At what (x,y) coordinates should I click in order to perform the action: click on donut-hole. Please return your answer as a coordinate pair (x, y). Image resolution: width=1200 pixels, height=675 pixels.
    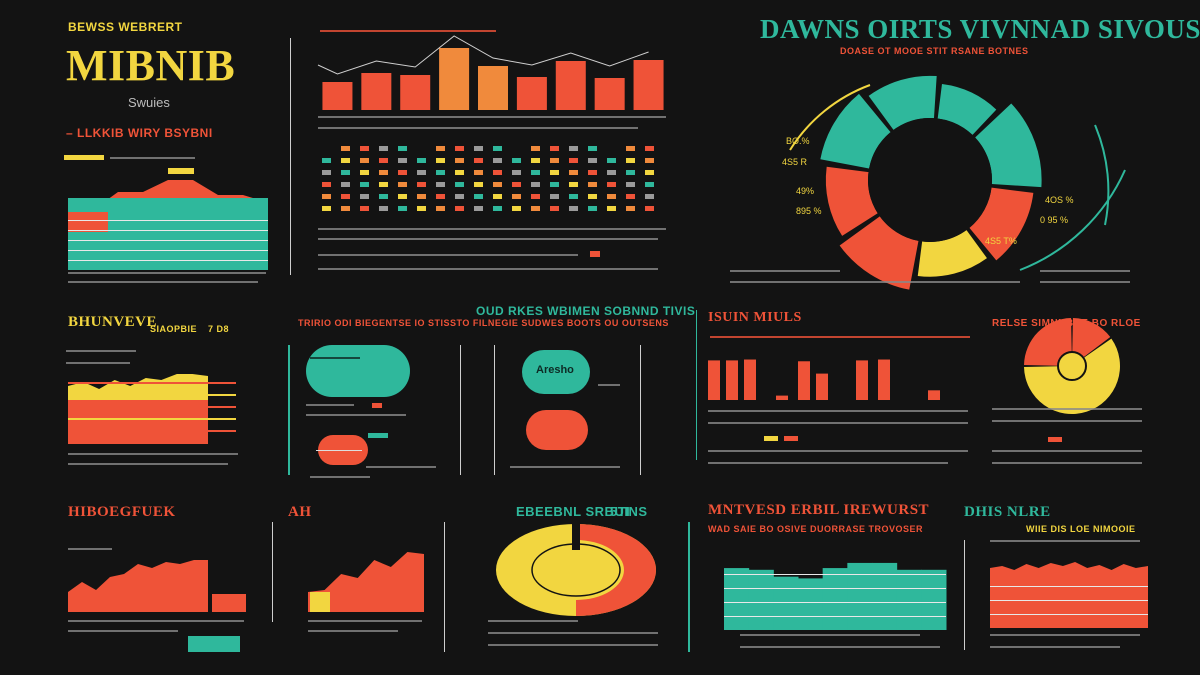
    Looking at the image, I should click on (930, 180).